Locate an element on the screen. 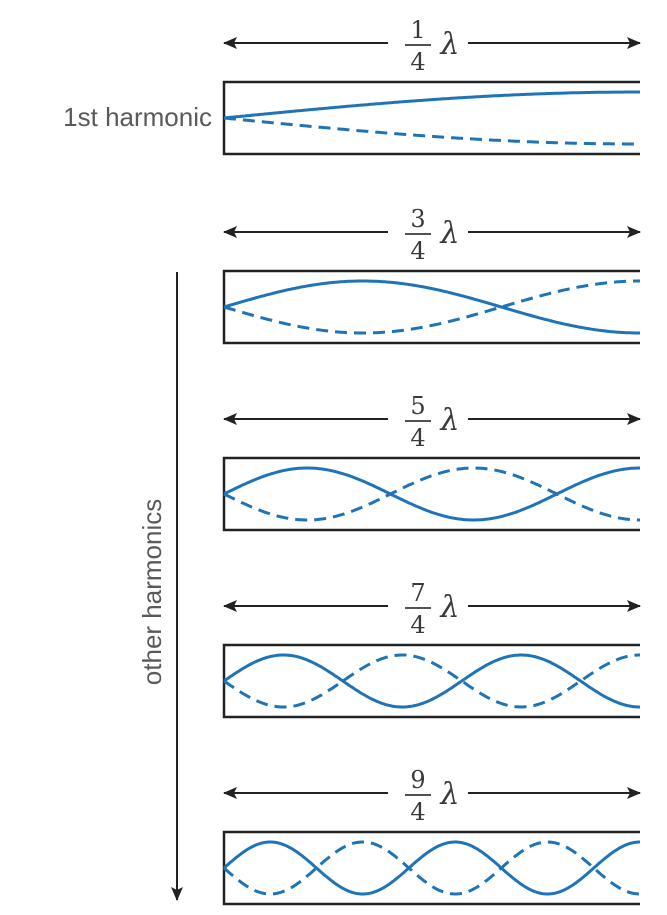 The width and height of the screenshot is (667, 915). other-harmonics-label: other harmonics is located at coordinates (152, 592).